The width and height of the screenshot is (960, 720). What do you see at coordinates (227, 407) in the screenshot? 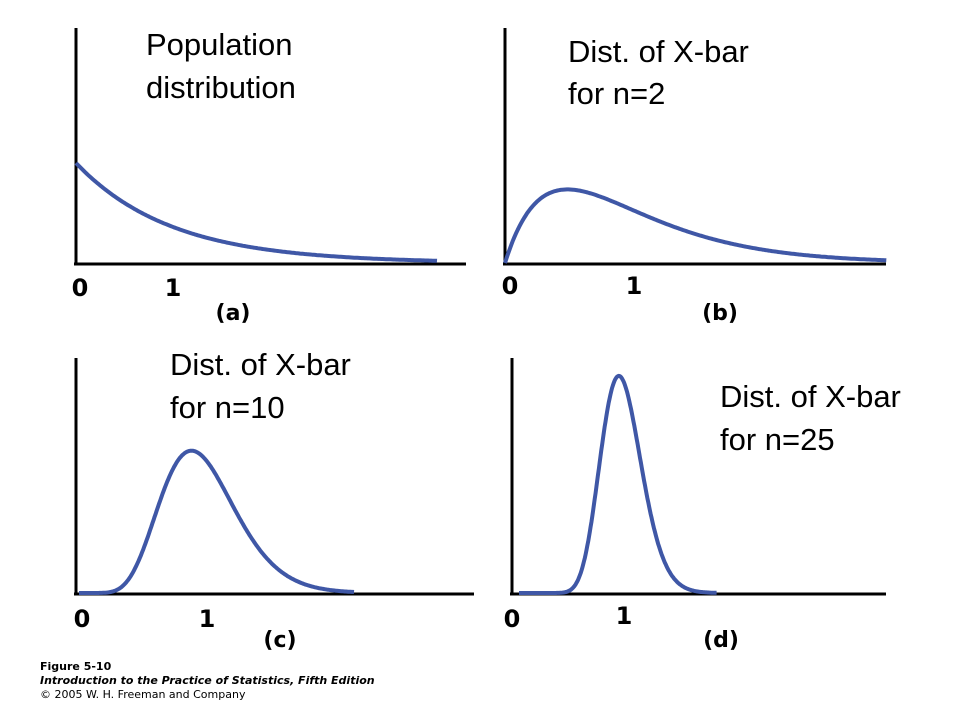
I see `panel-c-title-line-2: for n=10` at bounding box center [227, 407].